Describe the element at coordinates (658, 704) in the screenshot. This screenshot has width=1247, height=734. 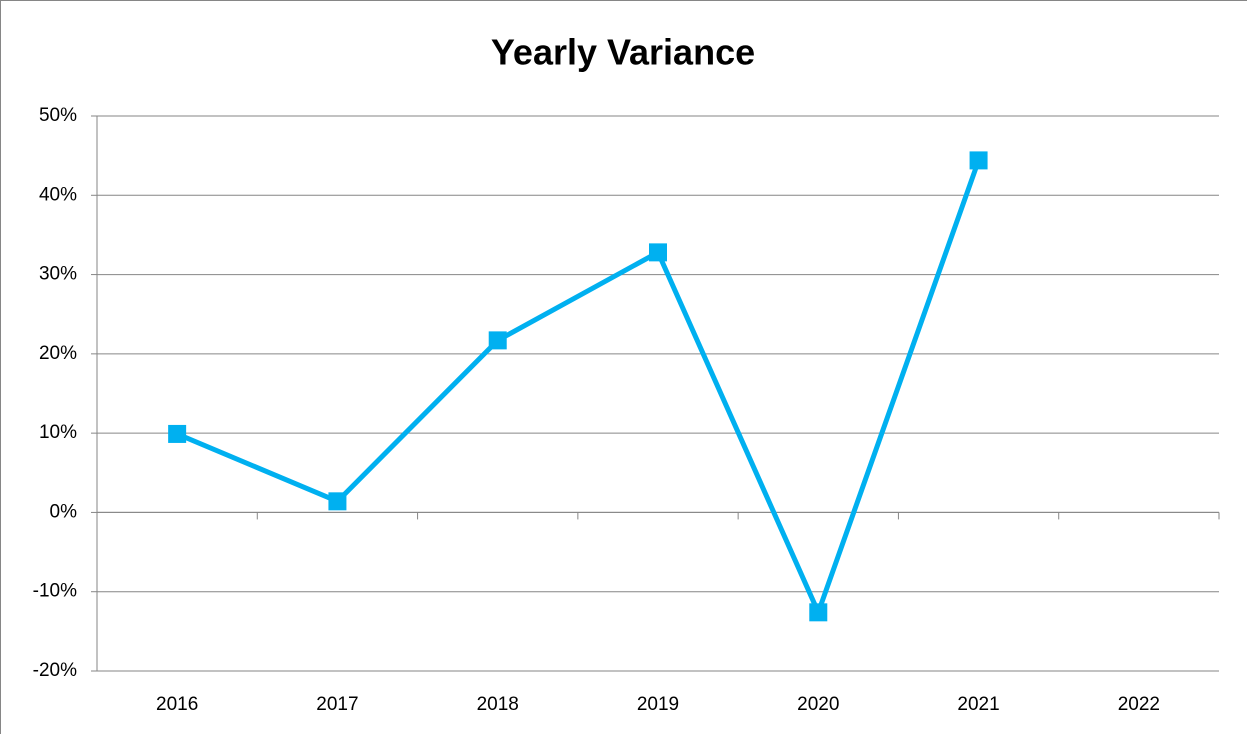
I see `x-tick-label: 2019` at that location.